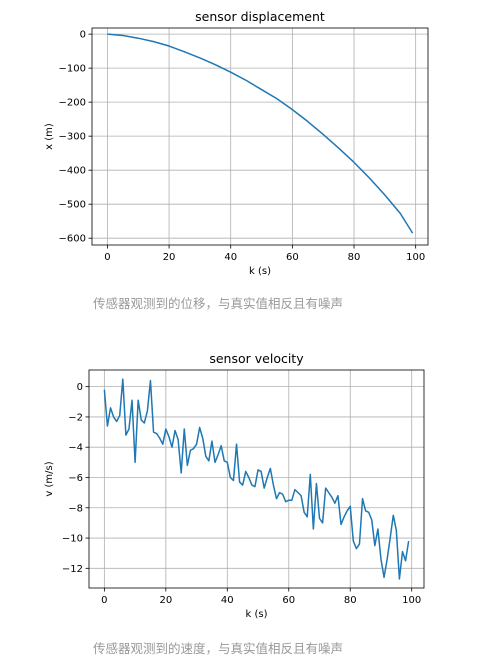 The width and height of the screenshot is (498, 671). What do you see at coordinates (72, 239) in the screenshot?
I see `y-tick-label: −600` at bounding box center [72, 239].